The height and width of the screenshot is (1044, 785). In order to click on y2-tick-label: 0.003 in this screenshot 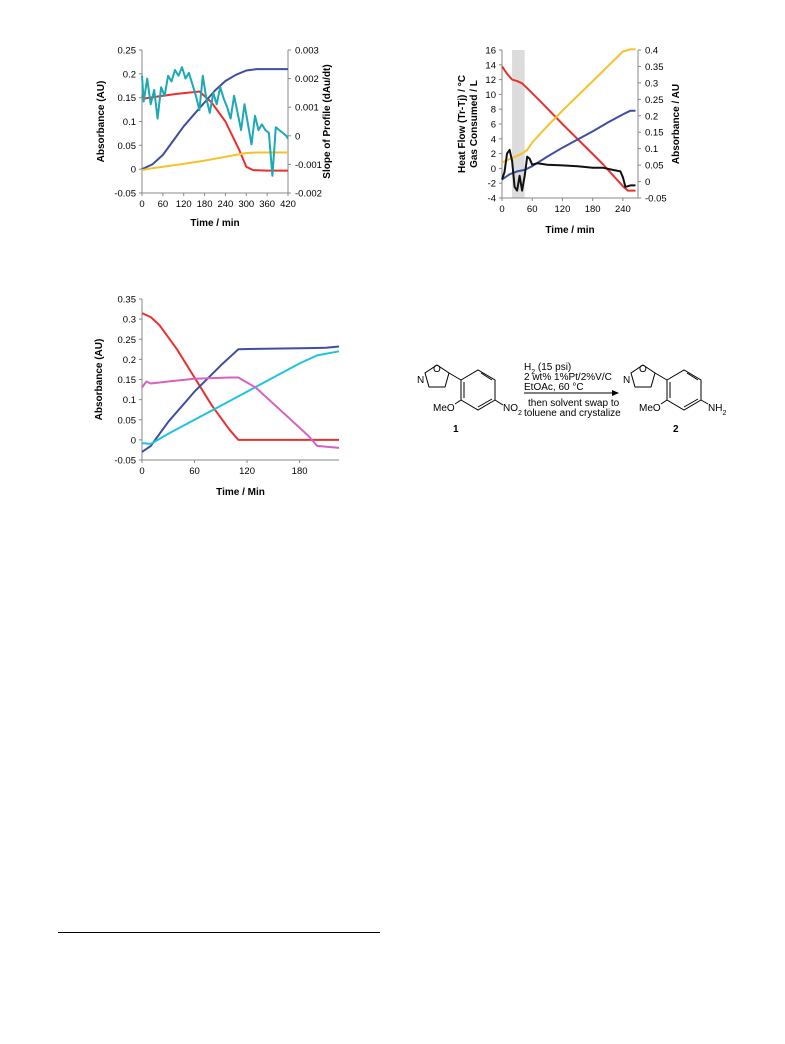, I will do `click(307, 51)`.